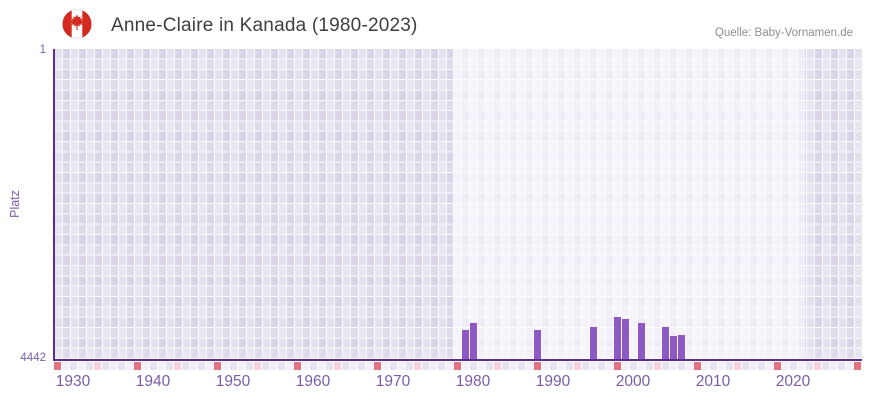  Describe the element at coordinates (657, 366) in the screenshot. I see `year-marker-2003` at that location.